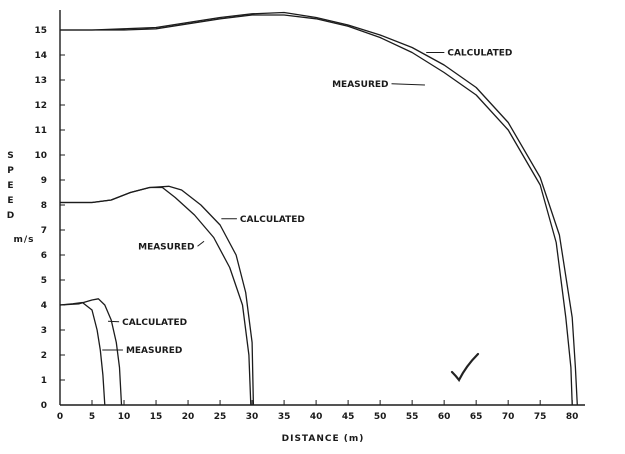 This screenshot has height=454, width=625. I want to click on y-tick-label: 4, so click(44, 306).